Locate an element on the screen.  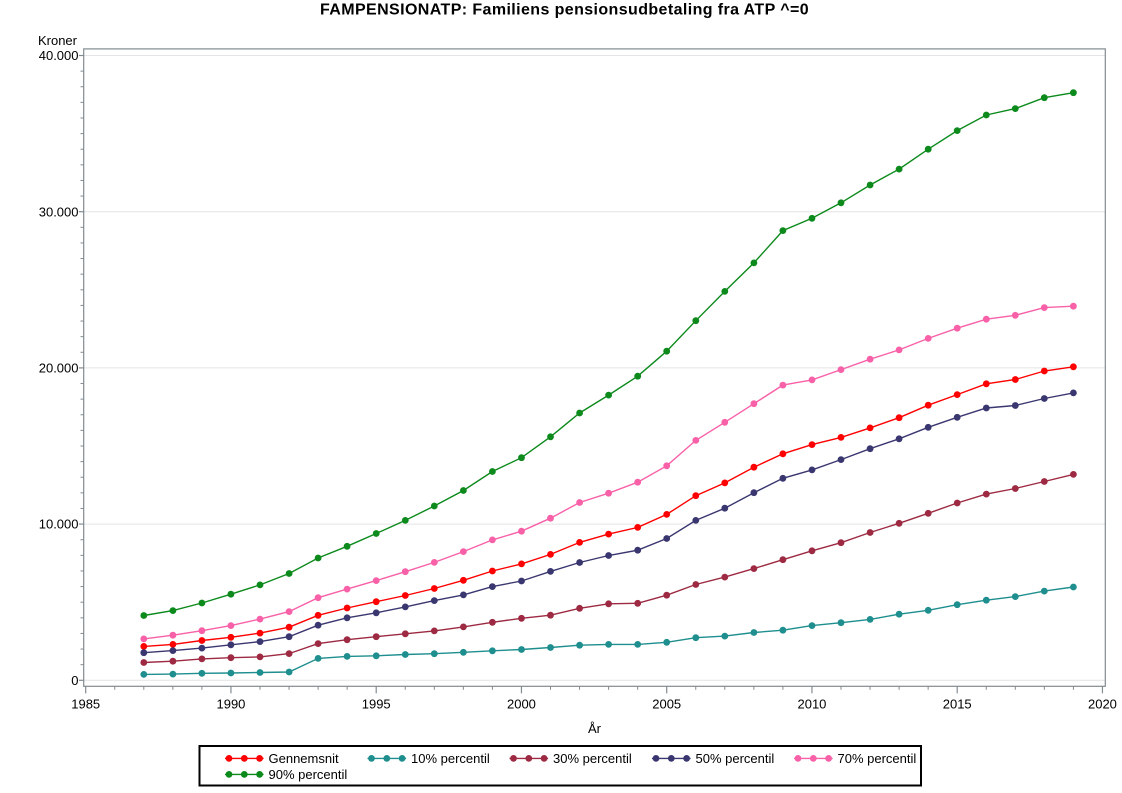
legend-entry-90-percentil: 90% percentil is located at coordinates (286, 774).